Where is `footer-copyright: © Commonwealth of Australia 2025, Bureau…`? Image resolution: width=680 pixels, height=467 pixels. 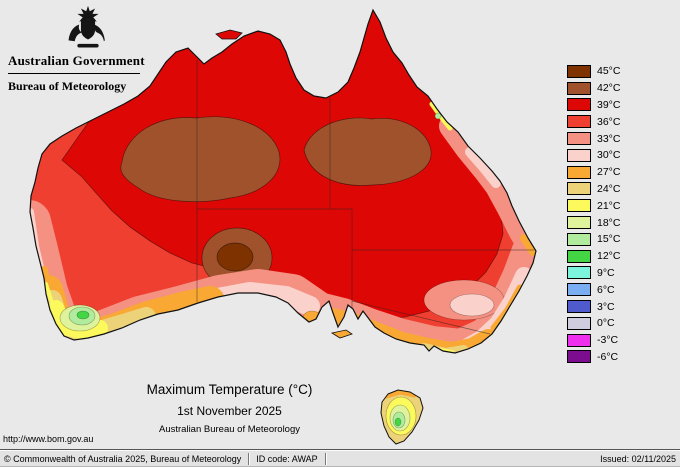
footer-copyright: © Commonwealth of Australia 2025, Bureau… is located at coordinates (123, 458).